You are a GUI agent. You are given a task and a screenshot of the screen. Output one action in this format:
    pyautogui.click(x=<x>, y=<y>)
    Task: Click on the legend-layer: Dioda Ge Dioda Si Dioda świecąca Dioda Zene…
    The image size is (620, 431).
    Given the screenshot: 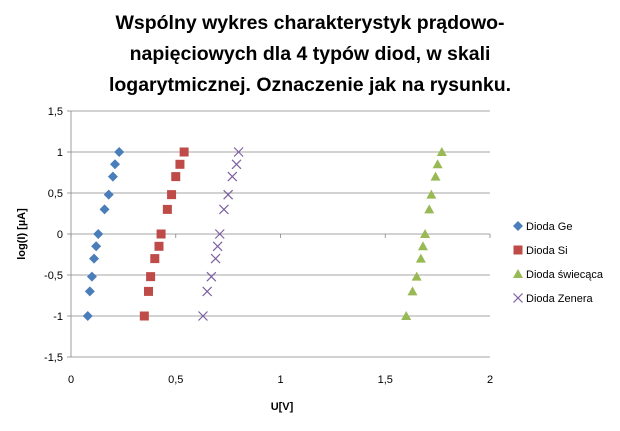 What is the action you would take?
    pyautogui.click(x=558, y=263)
    